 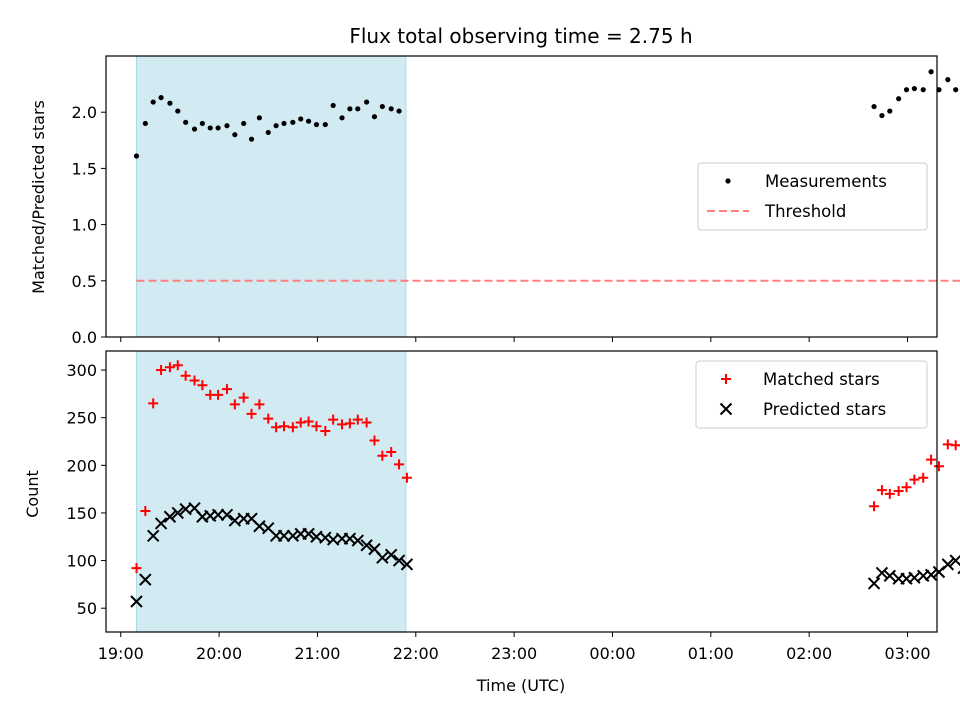 I want to click on x-tick-label: 03:00, so click(x=907, y=653).